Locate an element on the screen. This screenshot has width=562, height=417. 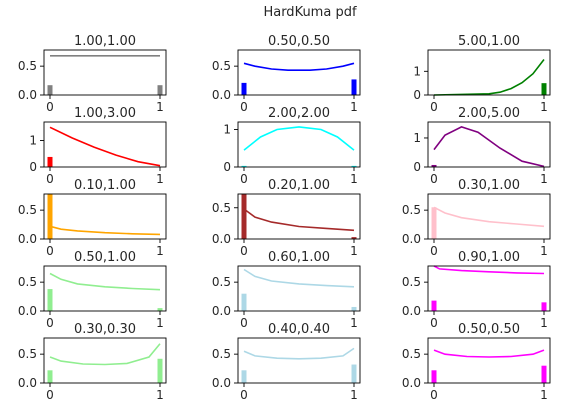
panel-2: 0.50,0.50 0.0 0.5 0 1 is located at coordinates (286, 74).